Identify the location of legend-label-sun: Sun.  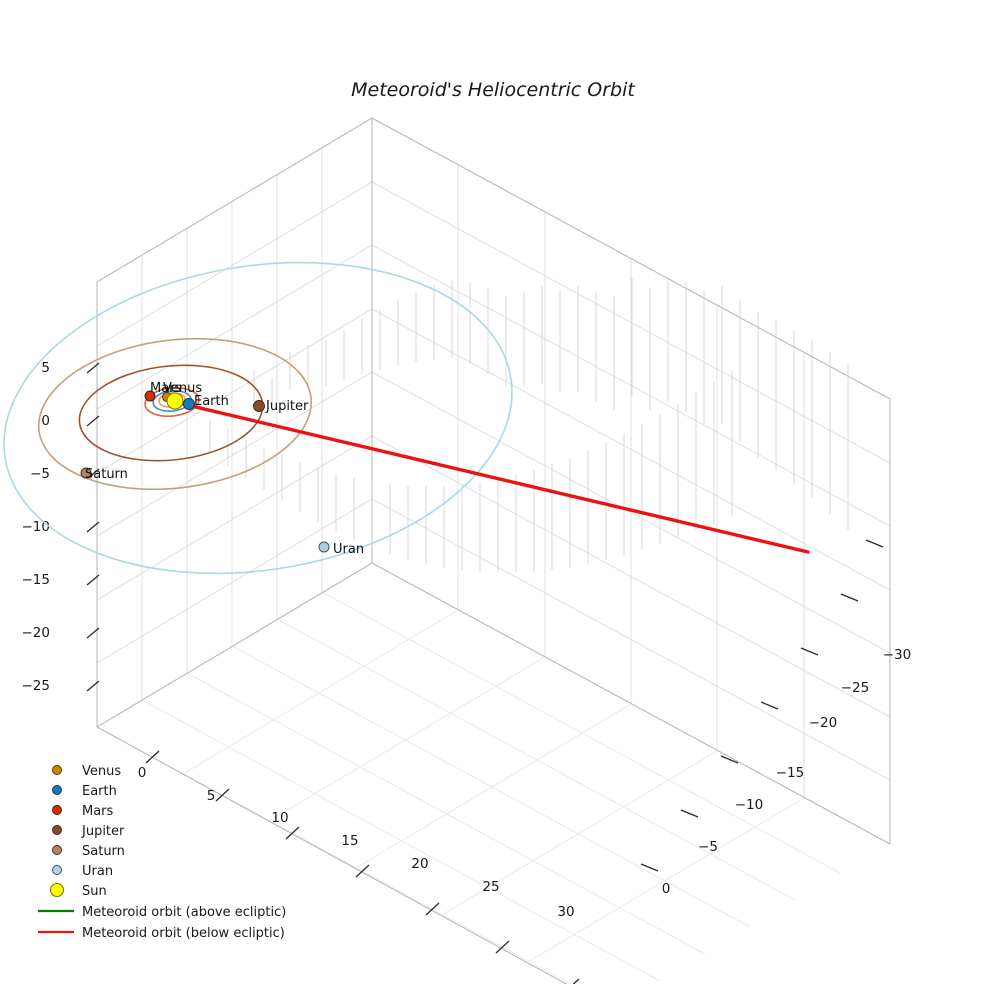
(94, 891).